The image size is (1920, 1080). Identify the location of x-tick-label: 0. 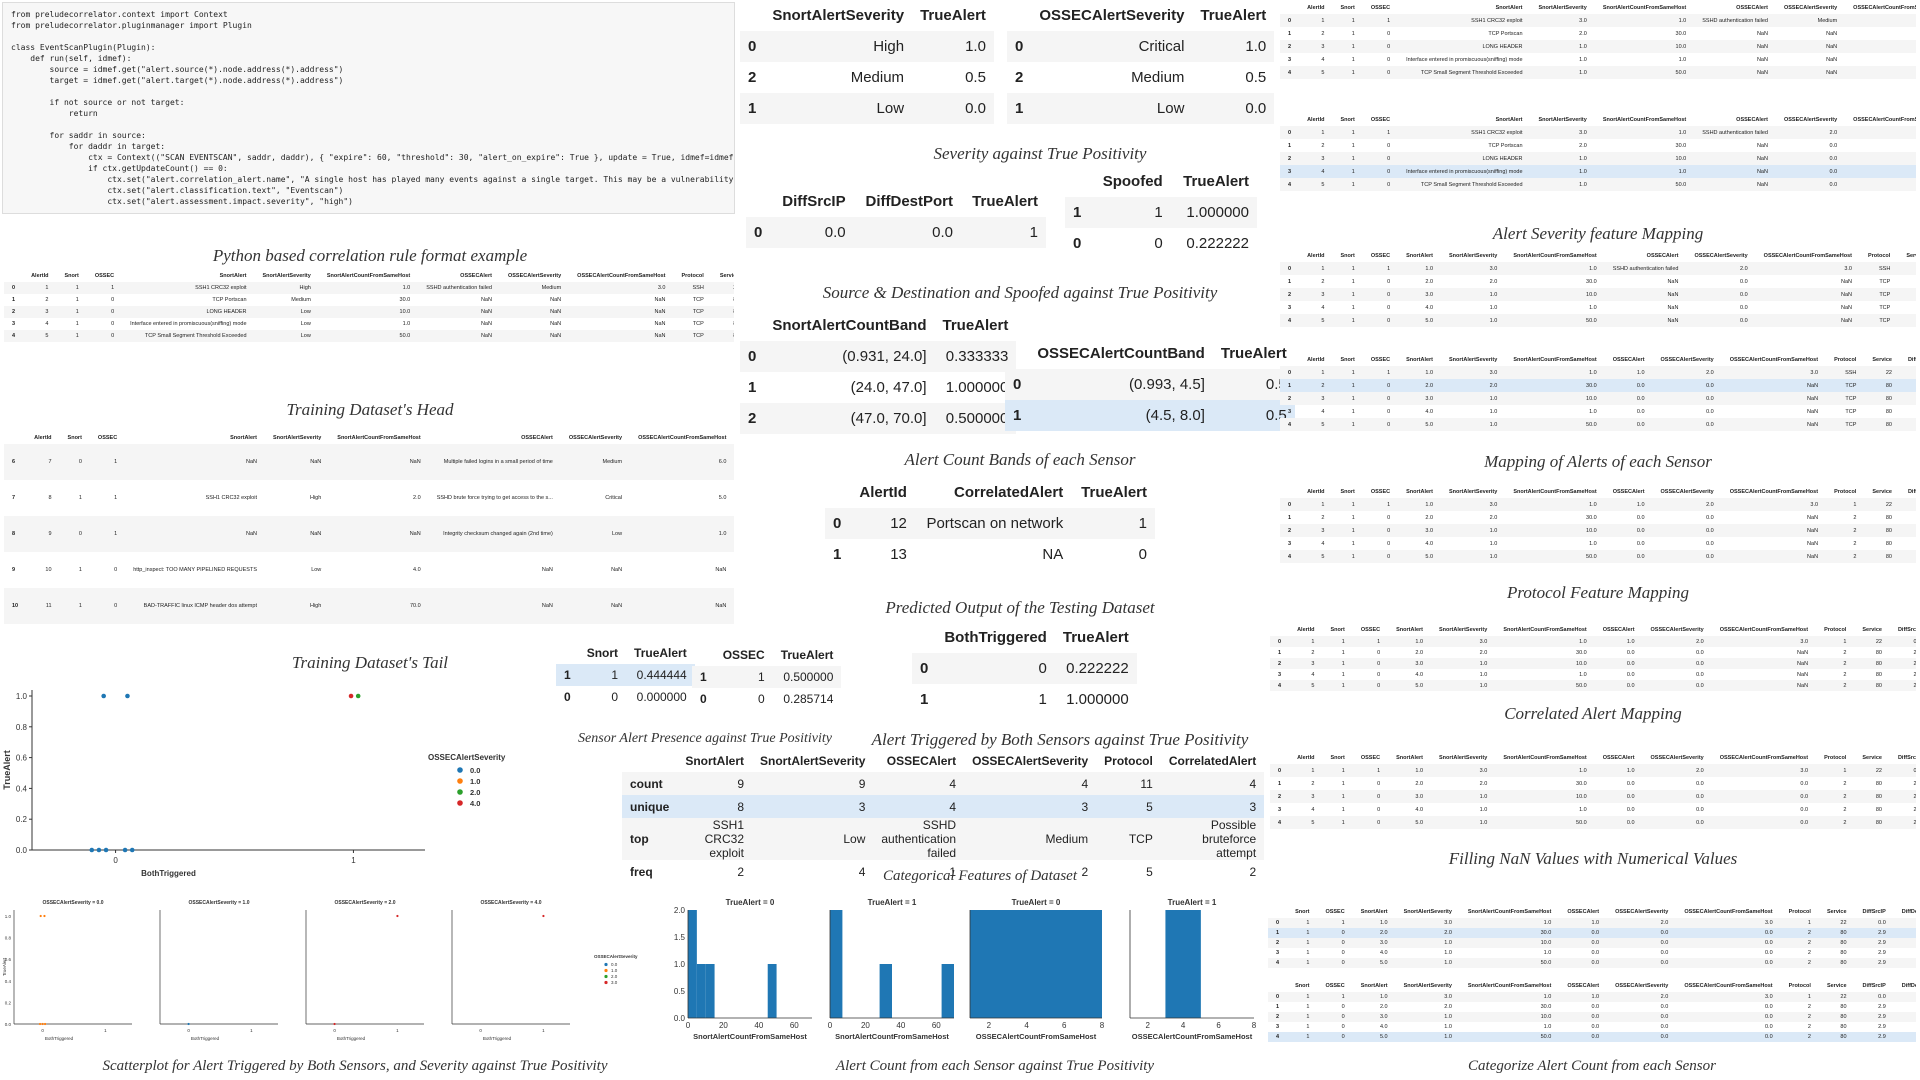
(688, 1025).